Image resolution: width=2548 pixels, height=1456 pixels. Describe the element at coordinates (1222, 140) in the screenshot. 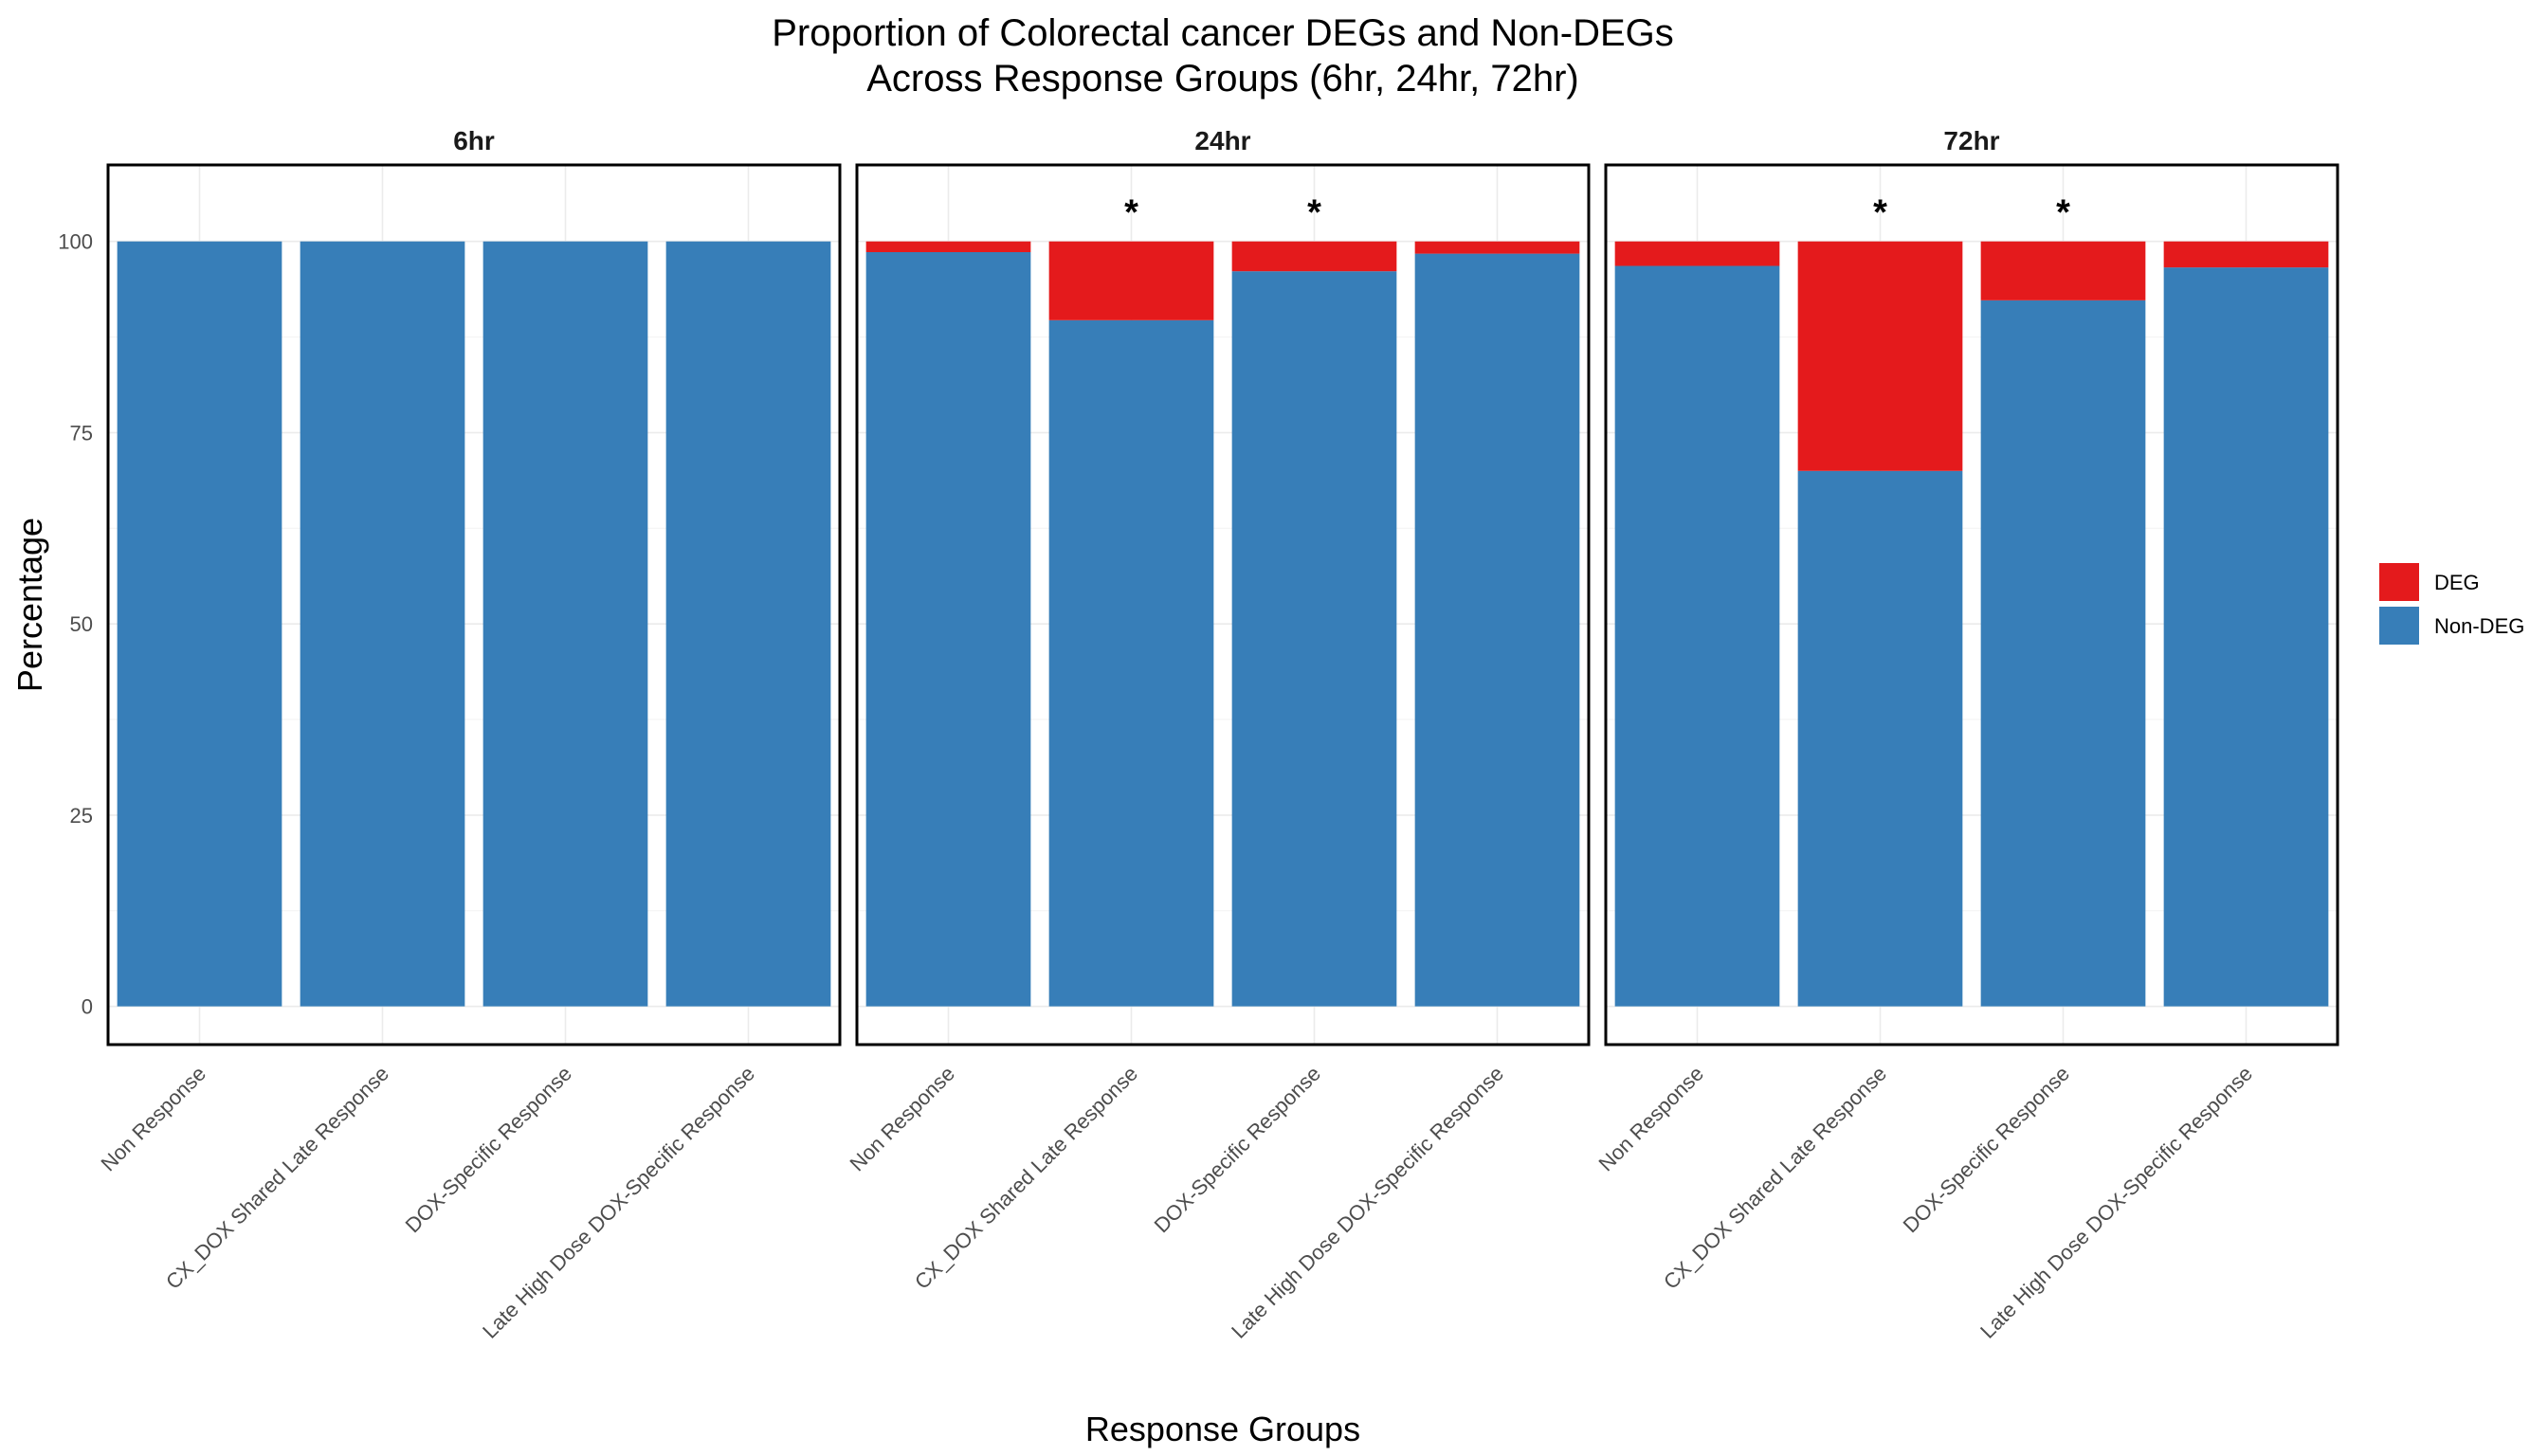

I see `facet-label: 24hr` at that location.